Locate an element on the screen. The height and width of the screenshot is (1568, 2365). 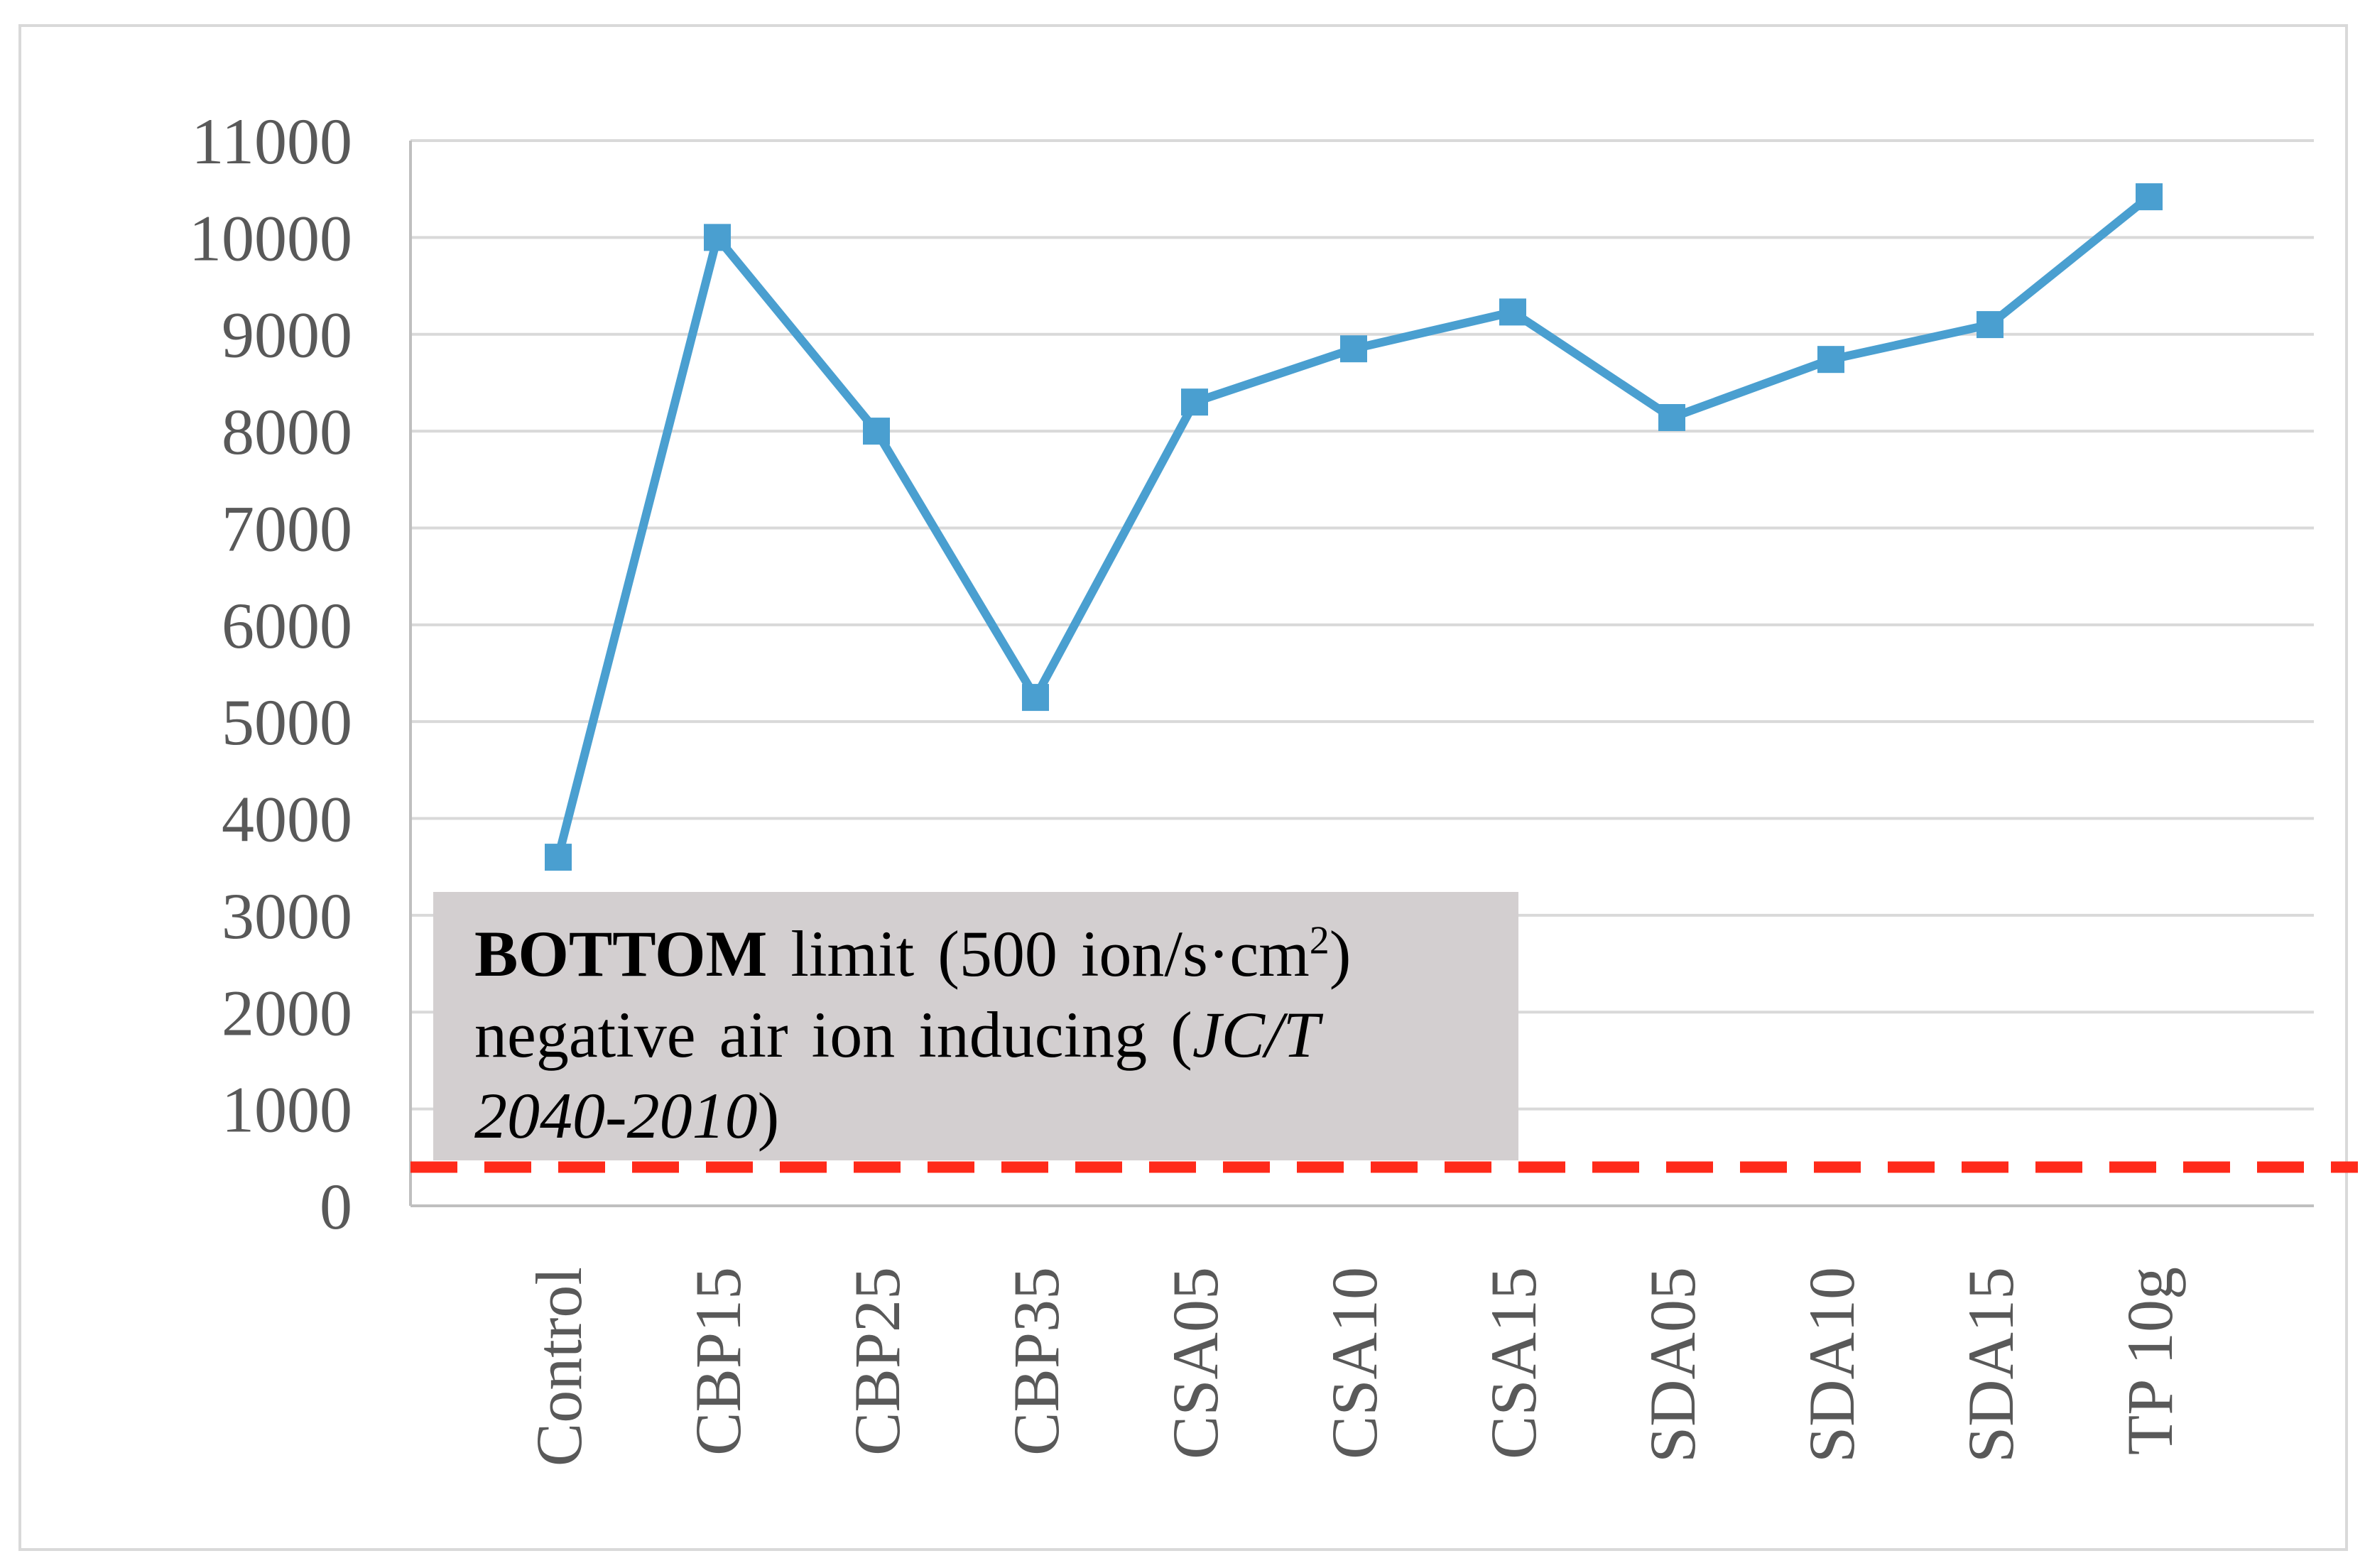
x-tick-label: CBP35 is located at coordinates (1036, 1362).